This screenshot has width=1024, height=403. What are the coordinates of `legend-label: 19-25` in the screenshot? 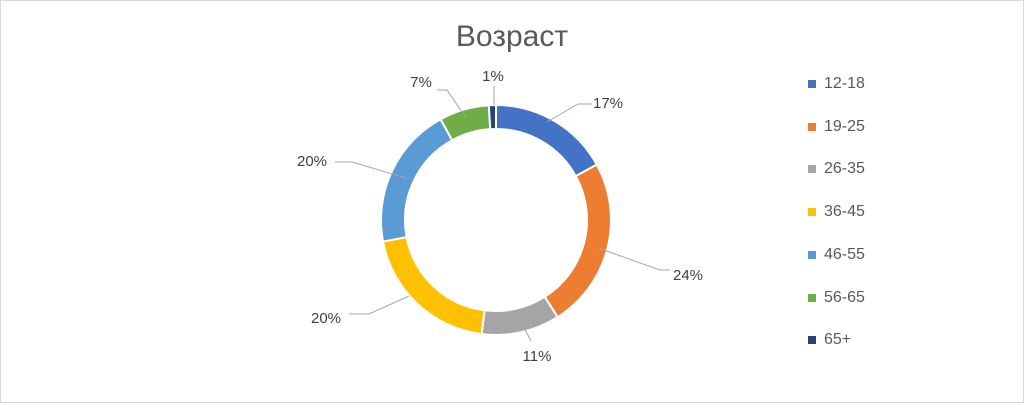 It's located at (844, 126).